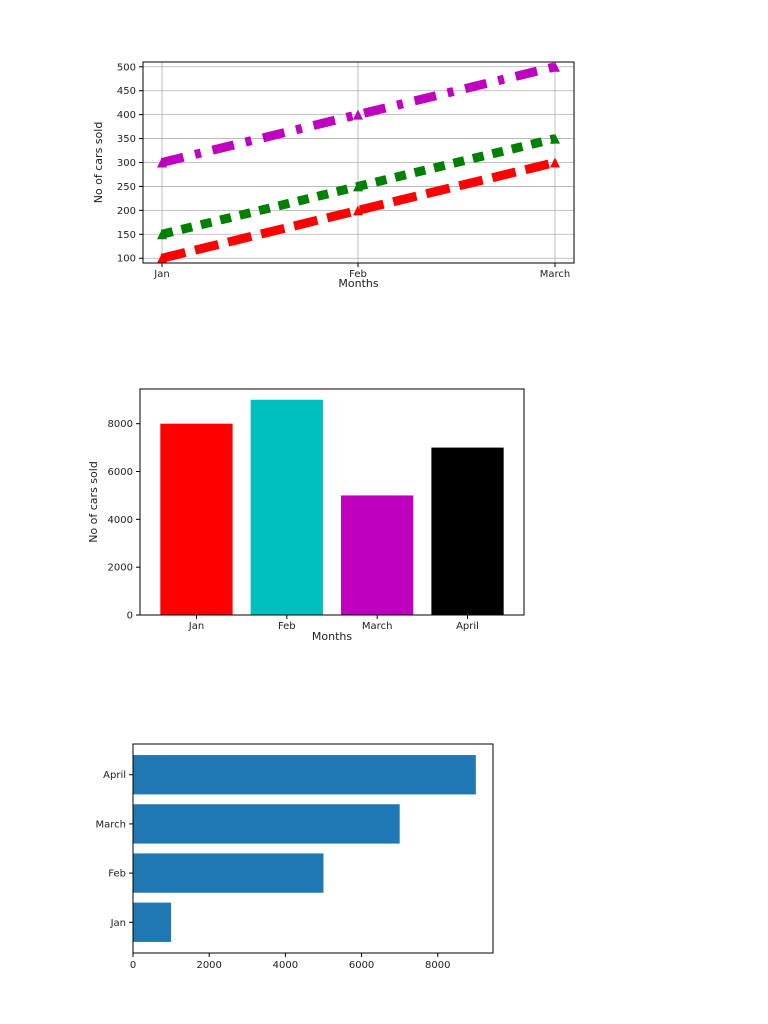 This screenshot has height=1024, width=768. I want to click on y-tick-label: 300, so click(126, 163).